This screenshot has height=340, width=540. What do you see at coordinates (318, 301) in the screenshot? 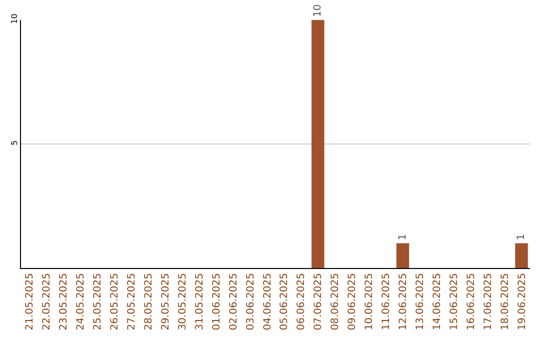
I see `x-tick-label: 07.06.2025` at bounding box center [318, 301].